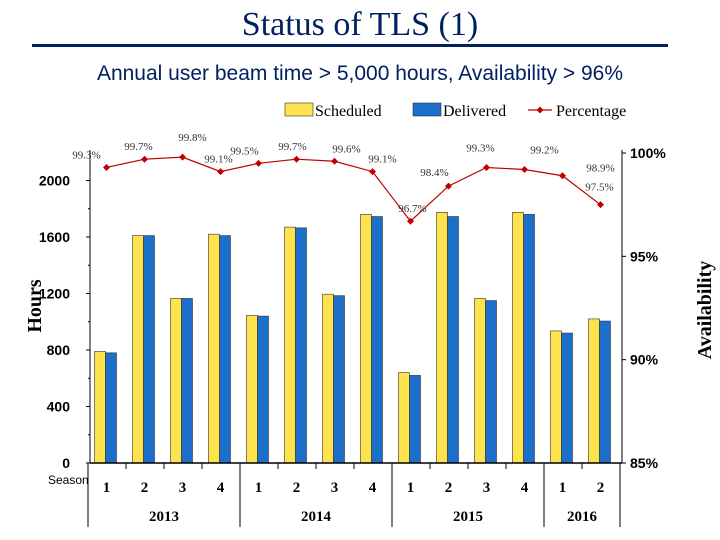 The height and width of the screenshot is (540, 720). I want to click on percentage-label: 99.6%, so click(346, 149).